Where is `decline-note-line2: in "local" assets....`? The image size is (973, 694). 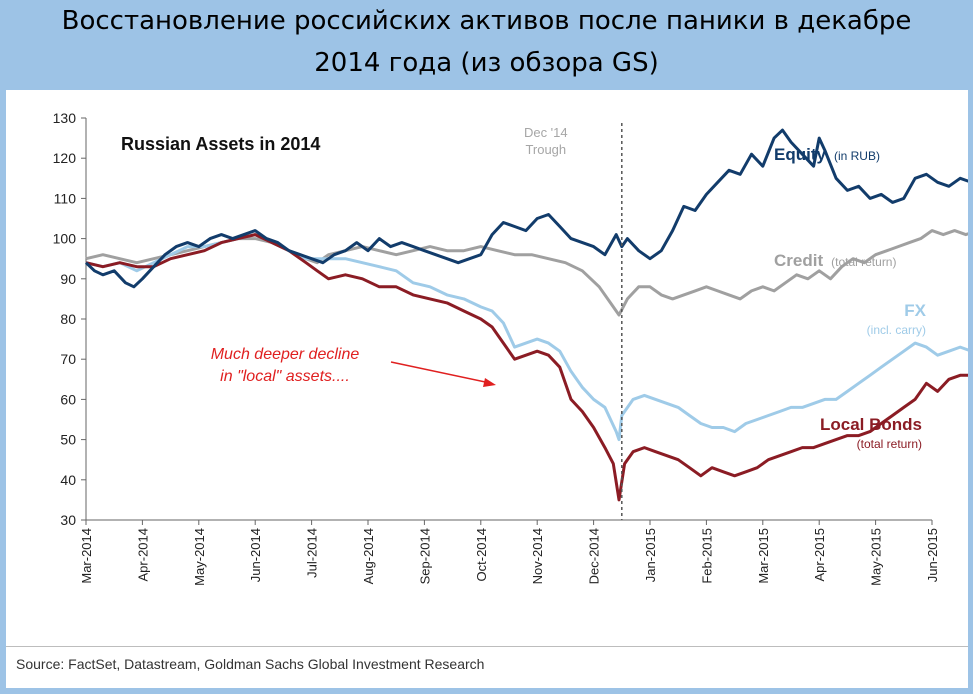
decline-note-line2: in "local" assets.... is located at coordinates (285, 376).